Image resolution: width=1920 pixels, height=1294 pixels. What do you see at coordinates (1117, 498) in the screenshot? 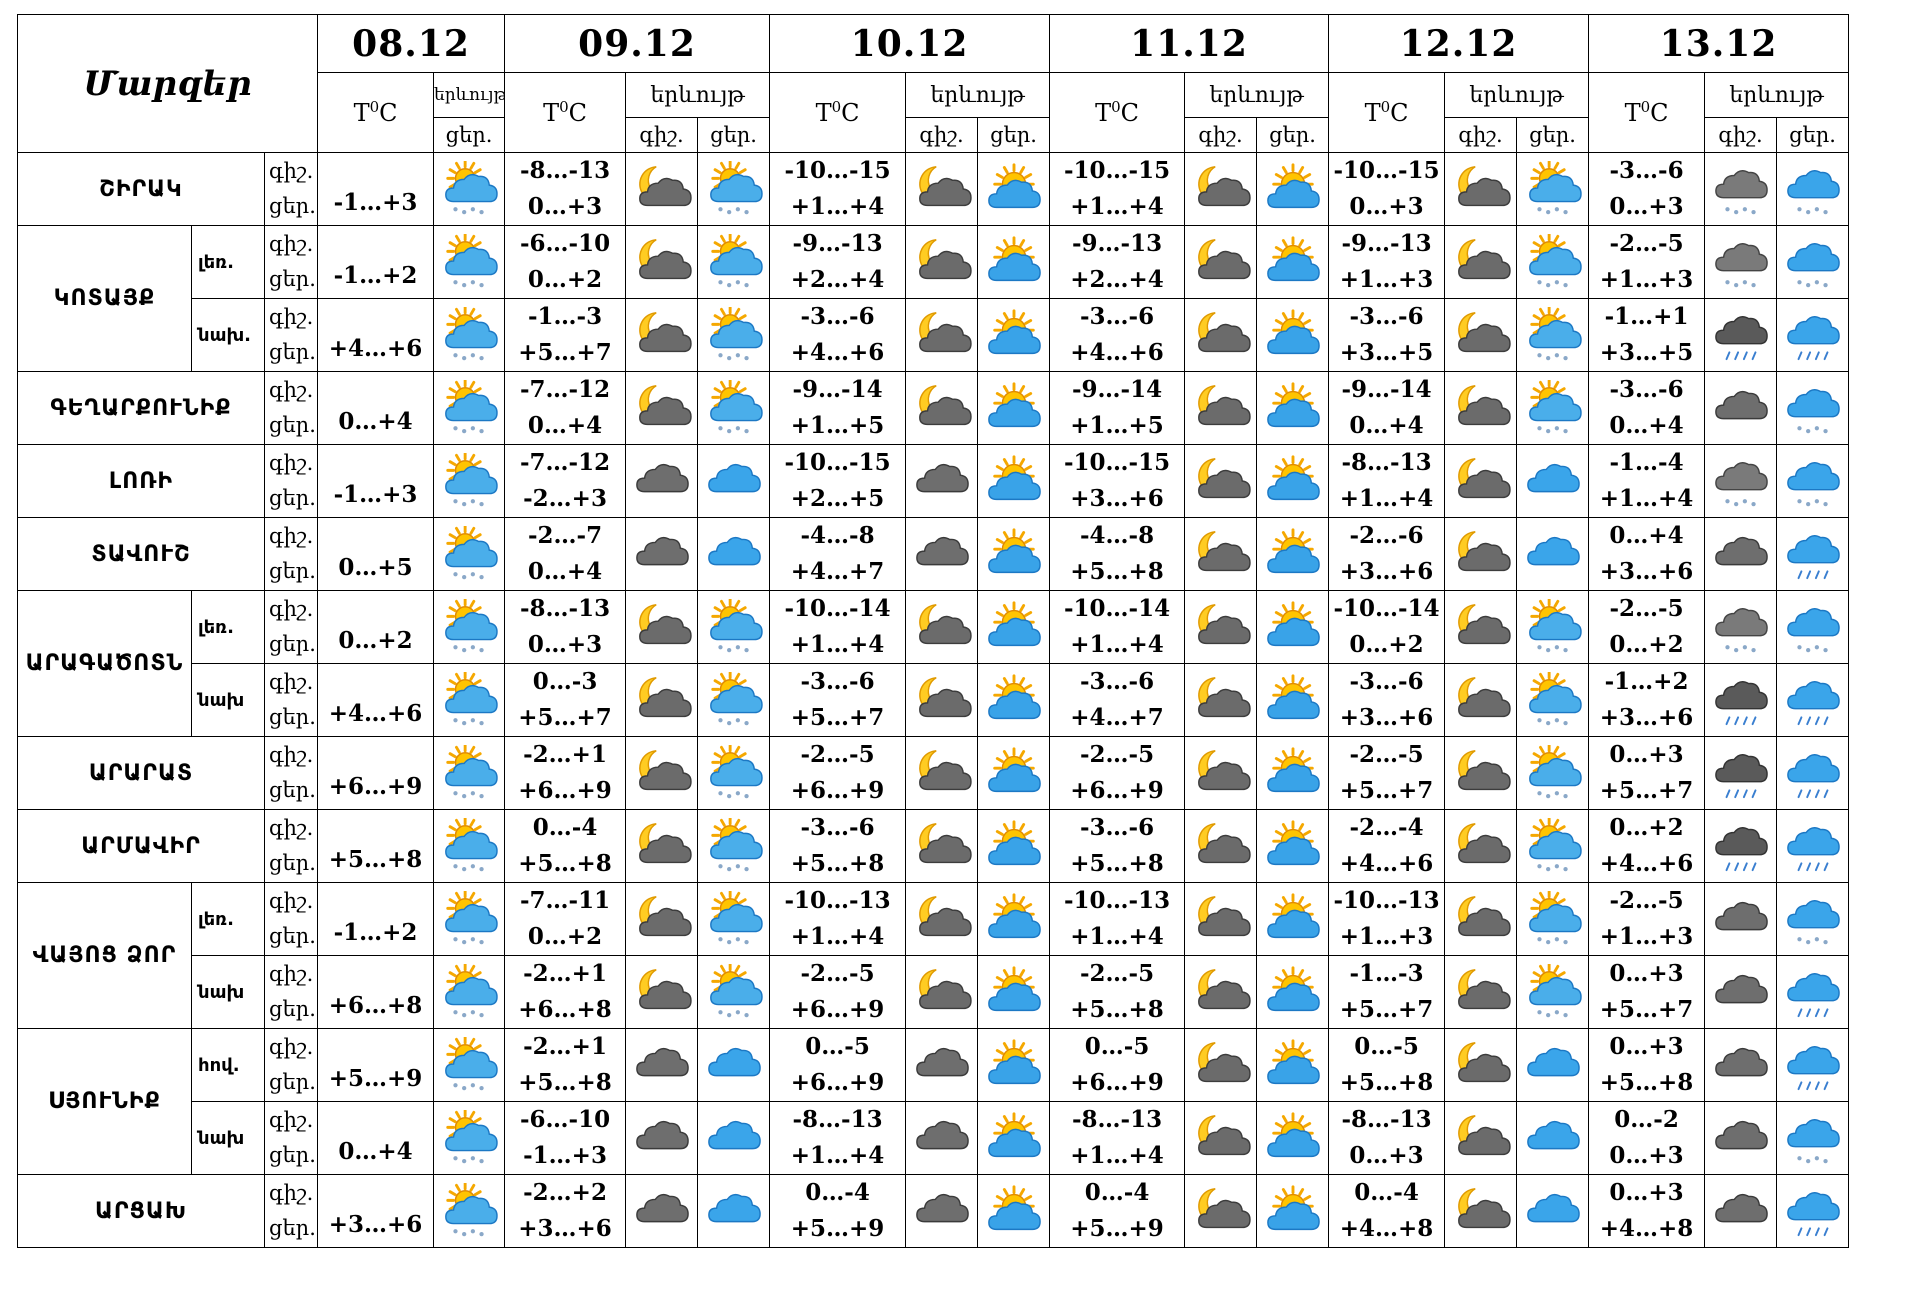
I see `day-temperature: +3…+6` at bounding box center [1117, 498].